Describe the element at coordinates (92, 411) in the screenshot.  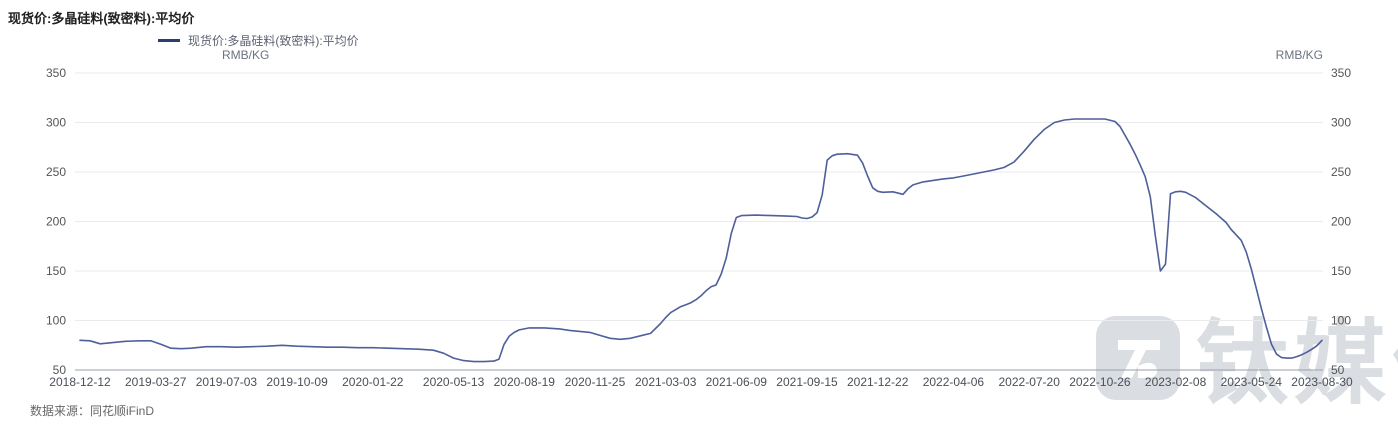
I see `data-source: 数据来源：同花顺iFinD` at that location.